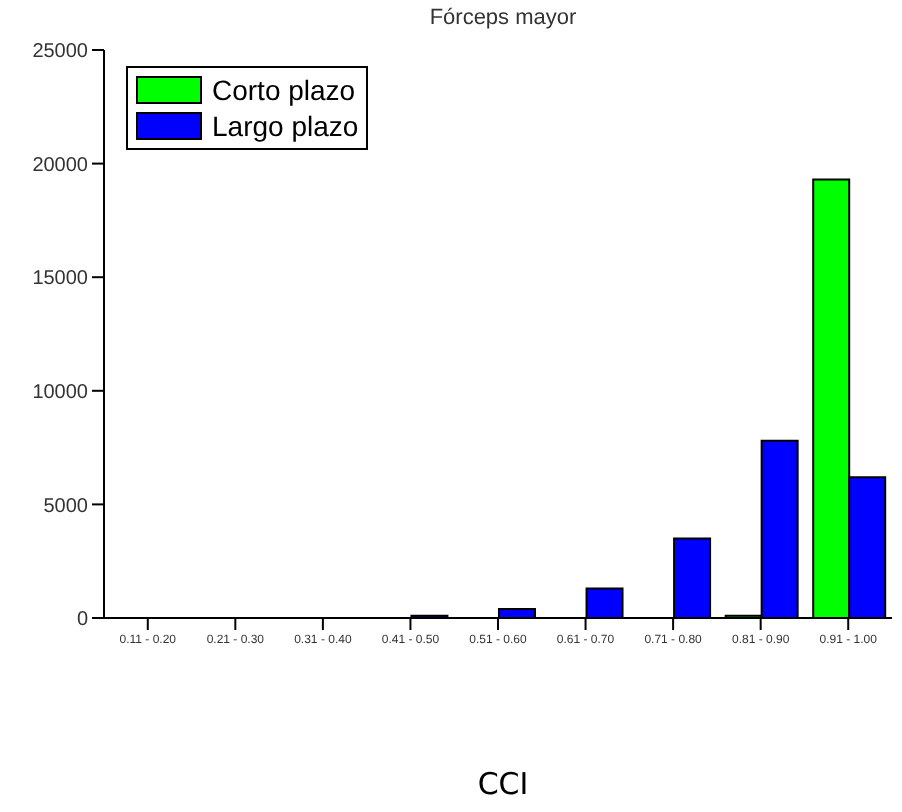 The image size is (902, 812). What do you see at coordinates (60, 279) in the screenshot?
I see `y-tick-label: 15000` at bounding box center [60, 279].